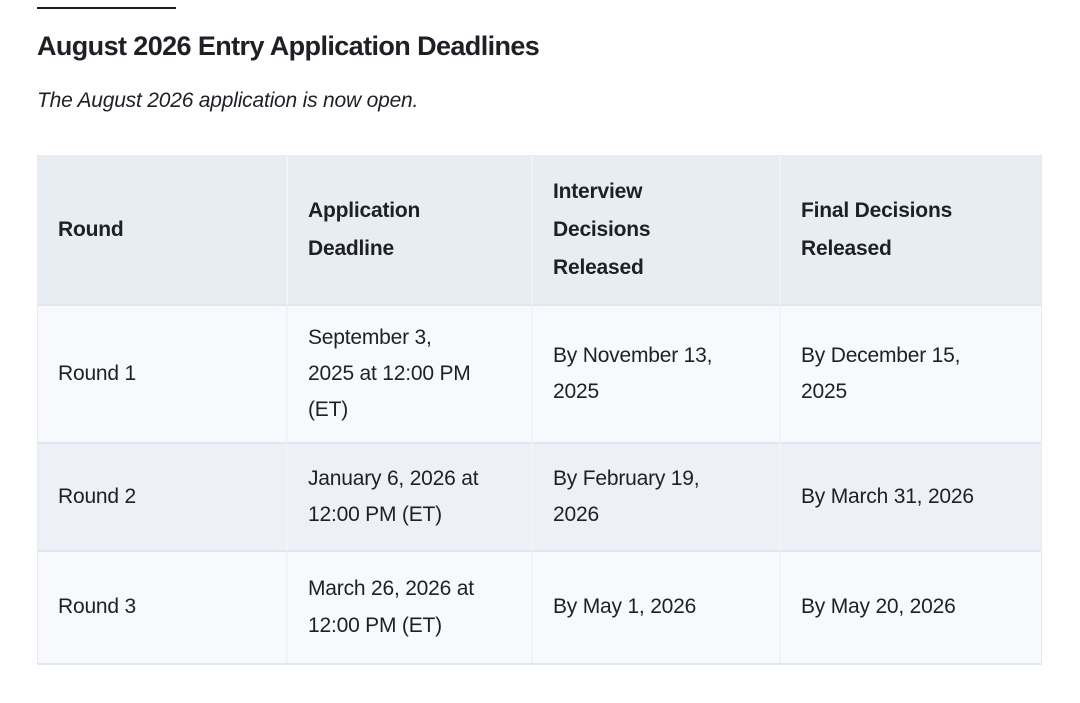 Image resolution: width=1080 pixels, height=703 pixels. What do you see at coordinates (410, 231) in the screenshot?
I see `header-cell-application-deadline: Application Deadline` at bounding box center [410, 231].